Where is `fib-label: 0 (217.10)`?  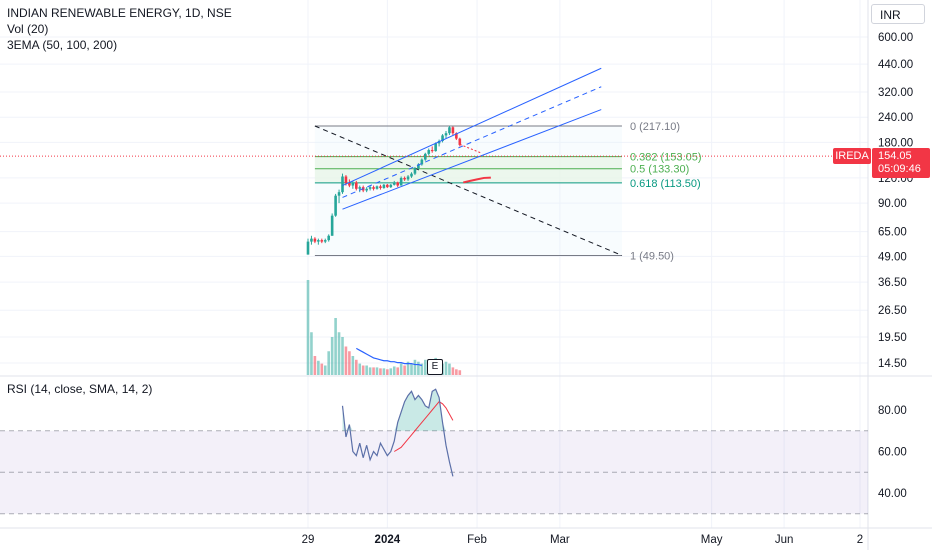
fib-label: 0 (217.10) is located at coordinates (655, 127).